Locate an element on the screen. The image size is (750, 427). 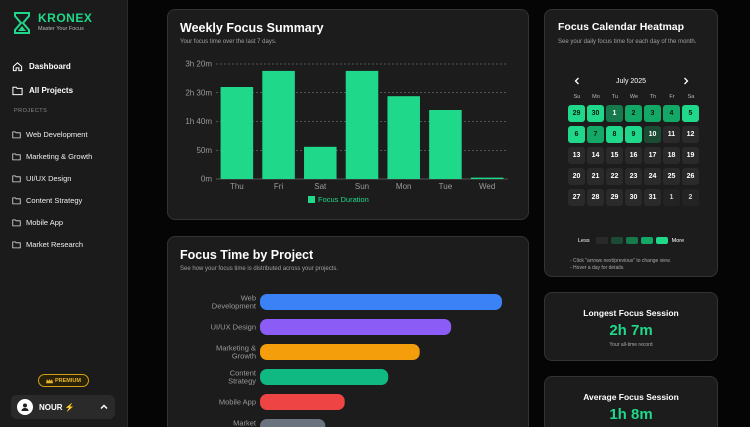
weekday-label: Fr is located at coordinates (672, 97).